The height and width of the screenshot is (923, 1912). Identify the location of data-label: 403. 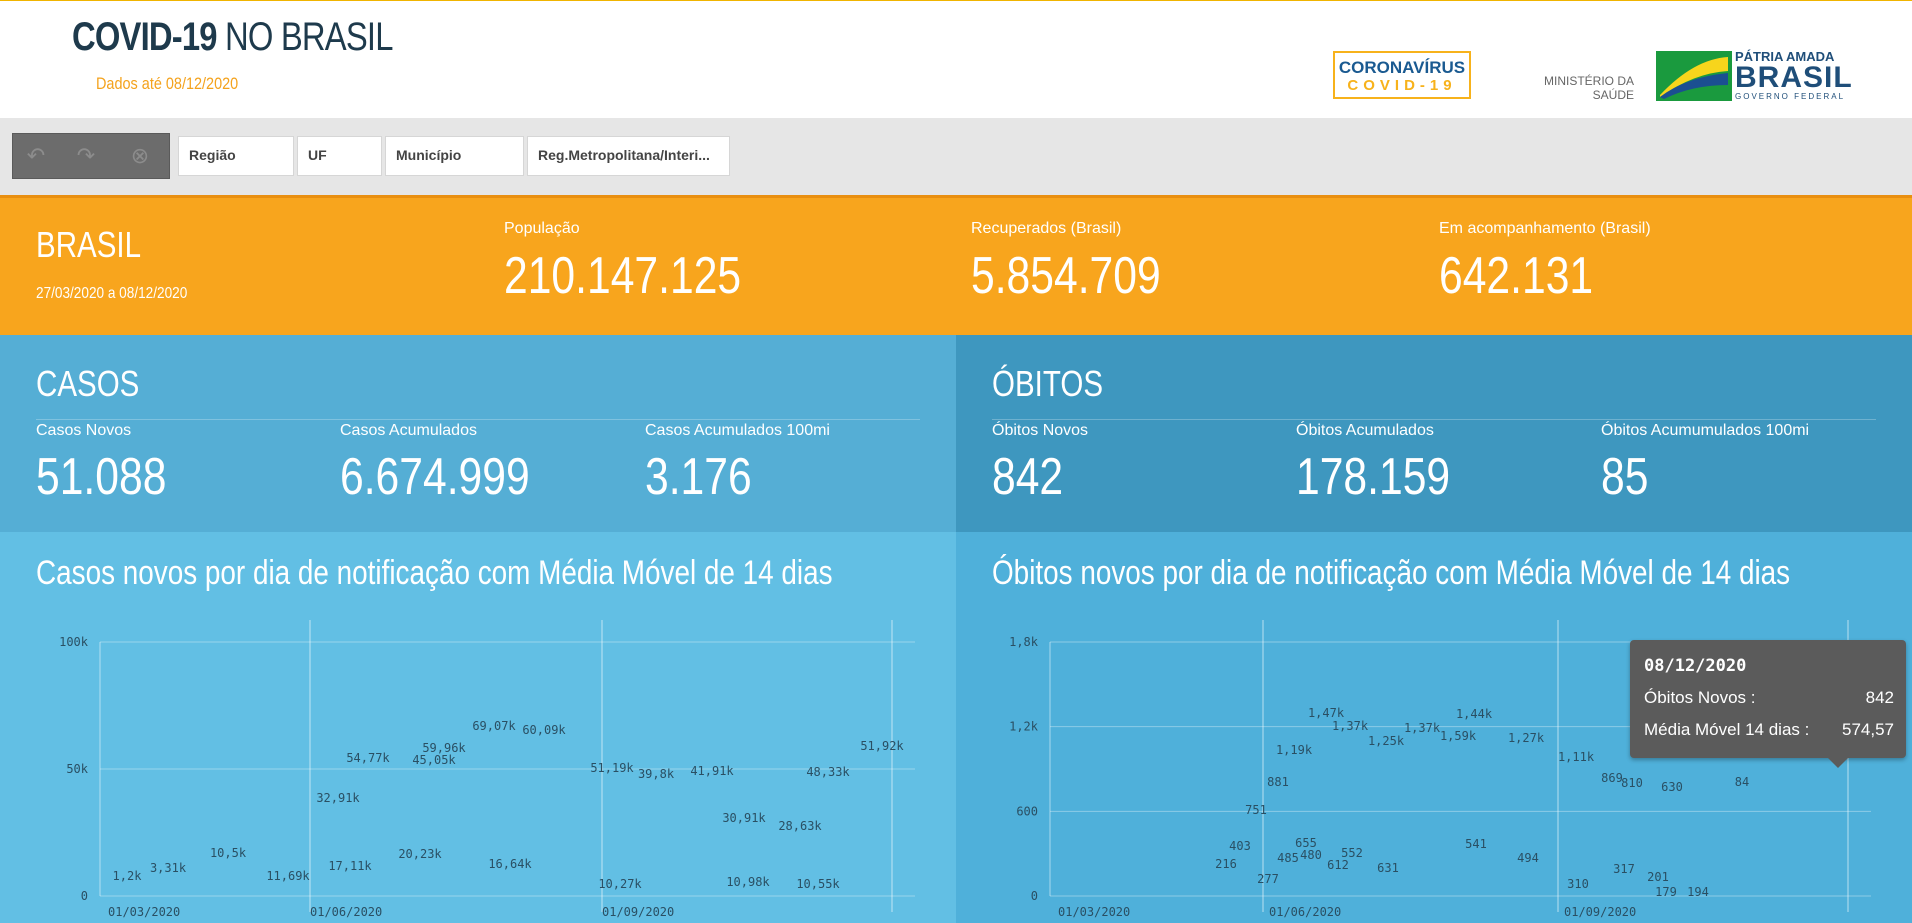
(1240, 846).